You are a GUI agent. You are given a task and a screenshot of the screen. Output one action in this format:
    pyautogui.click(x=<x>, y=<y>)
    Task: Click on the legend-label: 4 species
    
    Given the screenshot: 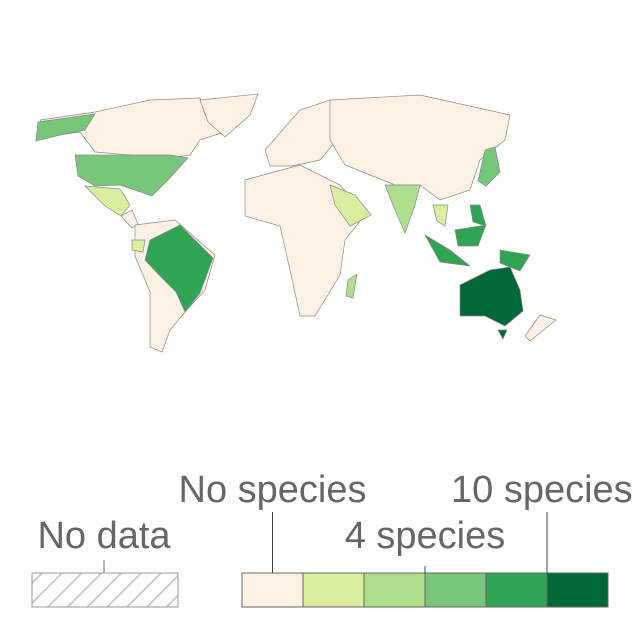 What is the action you would take?
    pyautogui.click(x=425, y=536)
    